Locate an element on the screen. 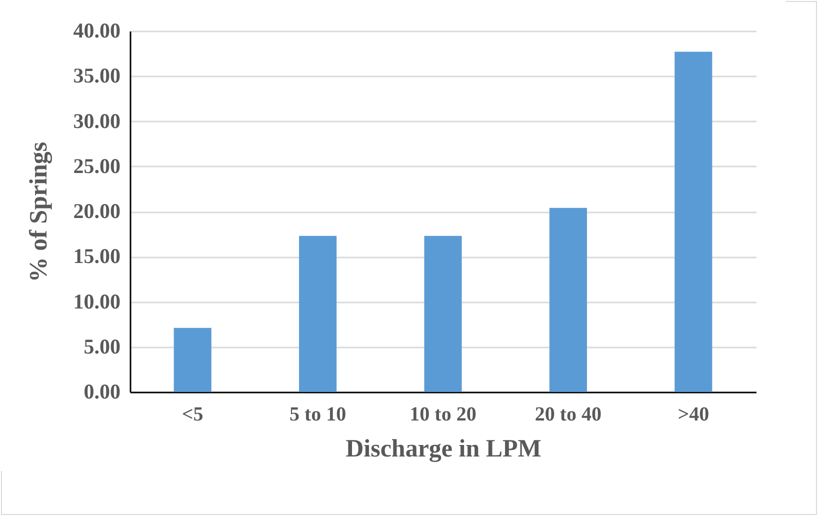 This screenshot has height=516, width=818. y-tick-label: 10.00 is located at coordinates (96, 301).